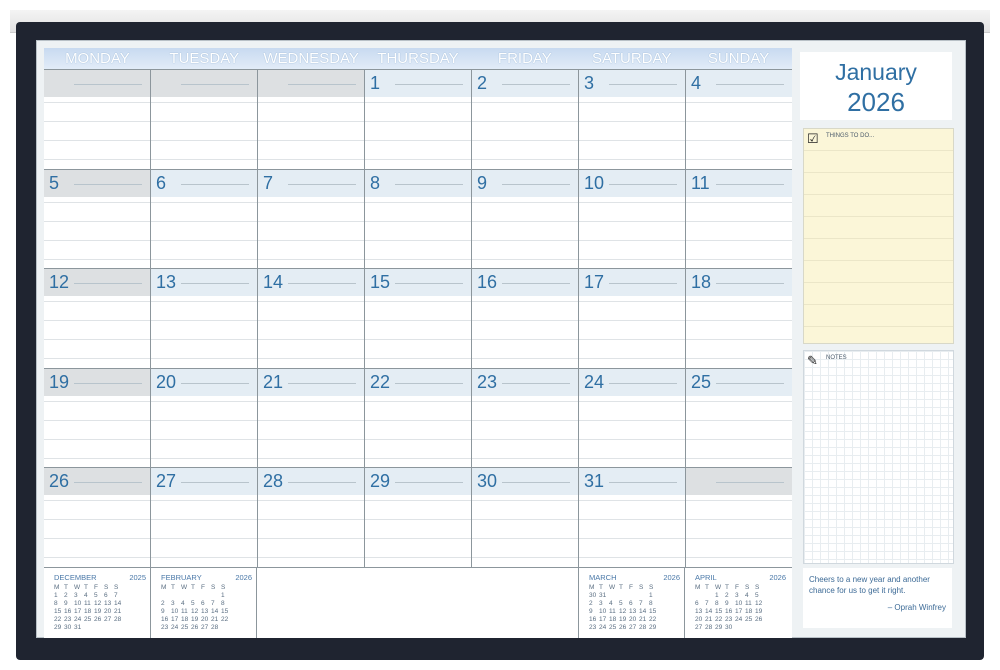 This screenshot has height=670, width=1000. Describe the element at coordinates (75, 577) in the screenshot. I see `mini-month: DECEMBER` at that location.